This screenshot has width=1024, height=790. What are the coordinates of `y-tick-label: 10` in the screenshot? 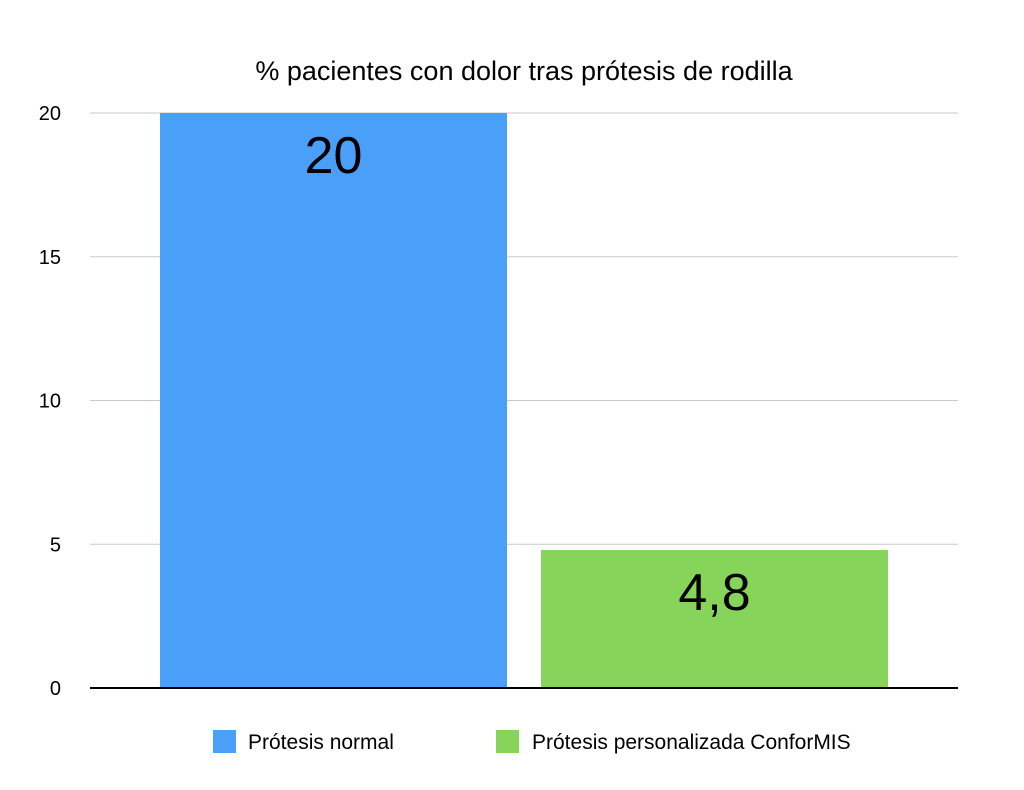 It's located at (50, 402).